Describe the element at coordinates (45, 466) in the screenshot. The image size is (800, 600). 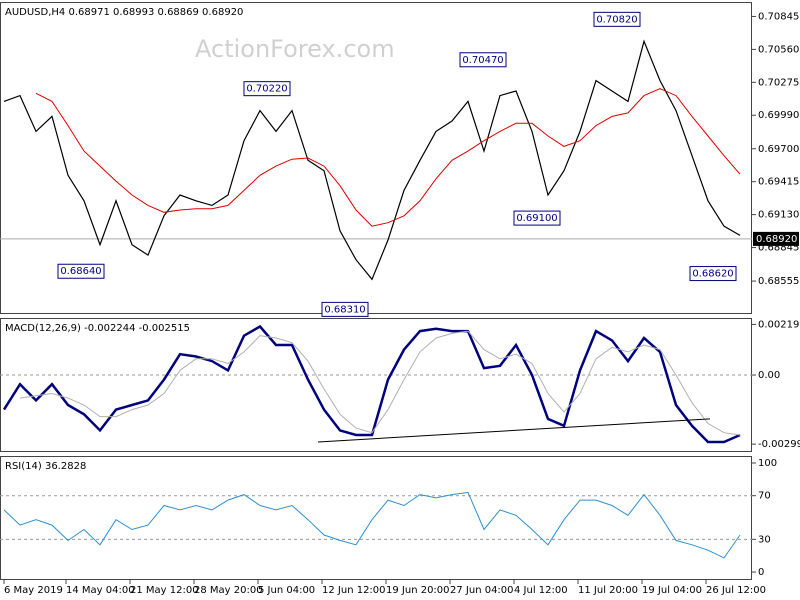
I see `panel-title: RSI(14) 36.2828` at that location.